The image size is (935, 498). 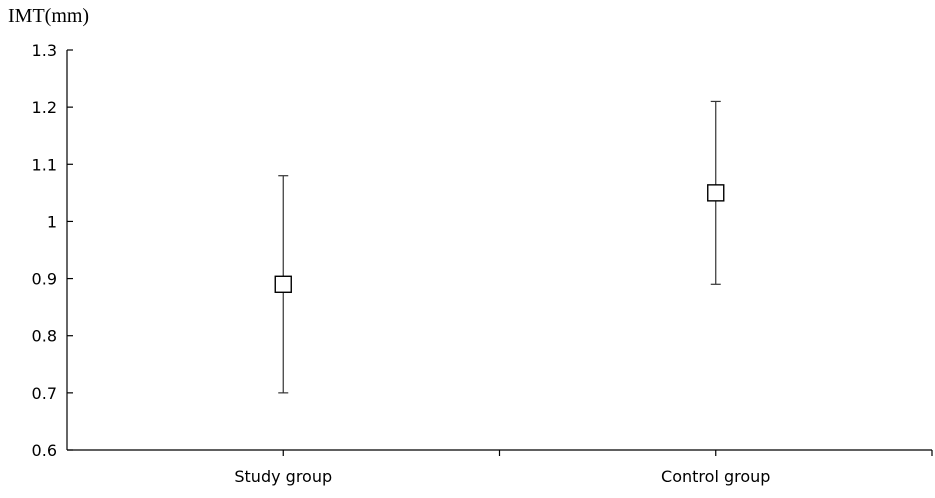 I want to click on x-ticks: Study group Control group, so click(x=583, y=468).